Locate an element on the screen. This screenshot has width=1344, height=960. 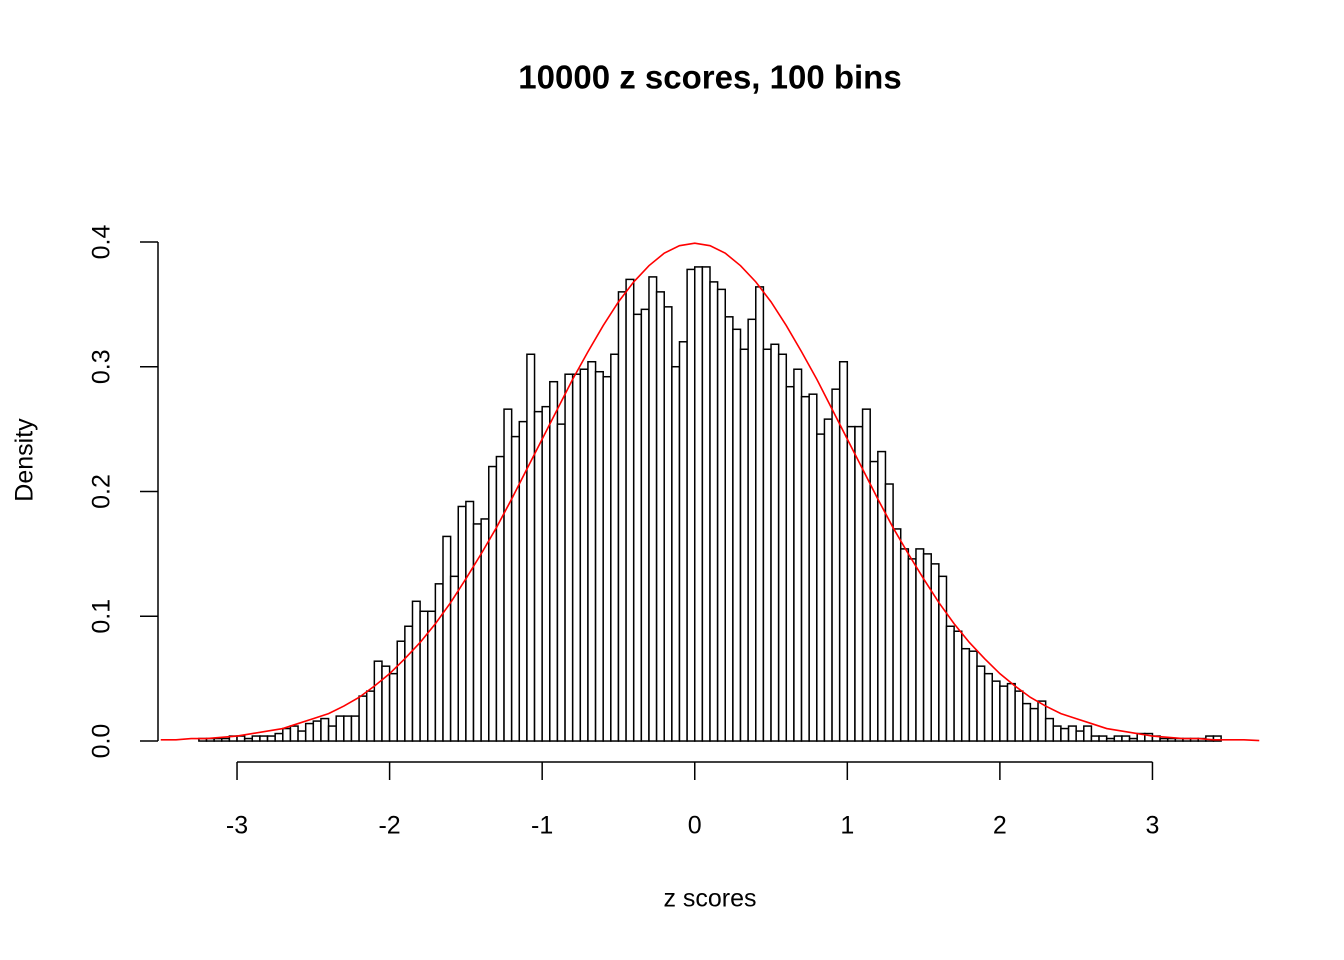
y-tick-label: 0.1 is located at coordinates (102, 616).